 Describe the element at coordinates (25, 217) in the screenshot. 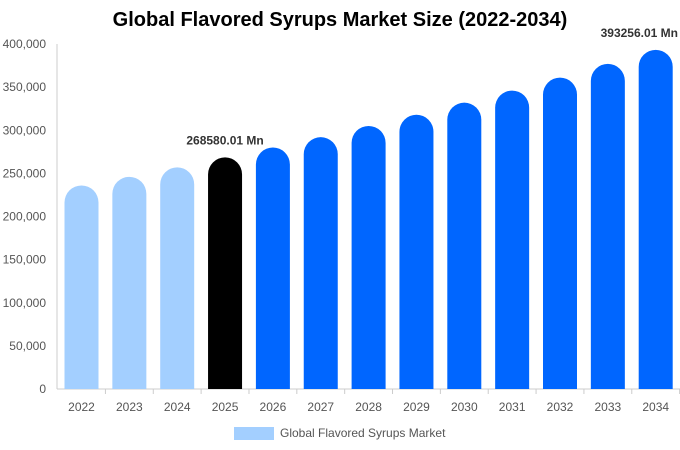

I see `y-tick-label: 200,000` at that location.